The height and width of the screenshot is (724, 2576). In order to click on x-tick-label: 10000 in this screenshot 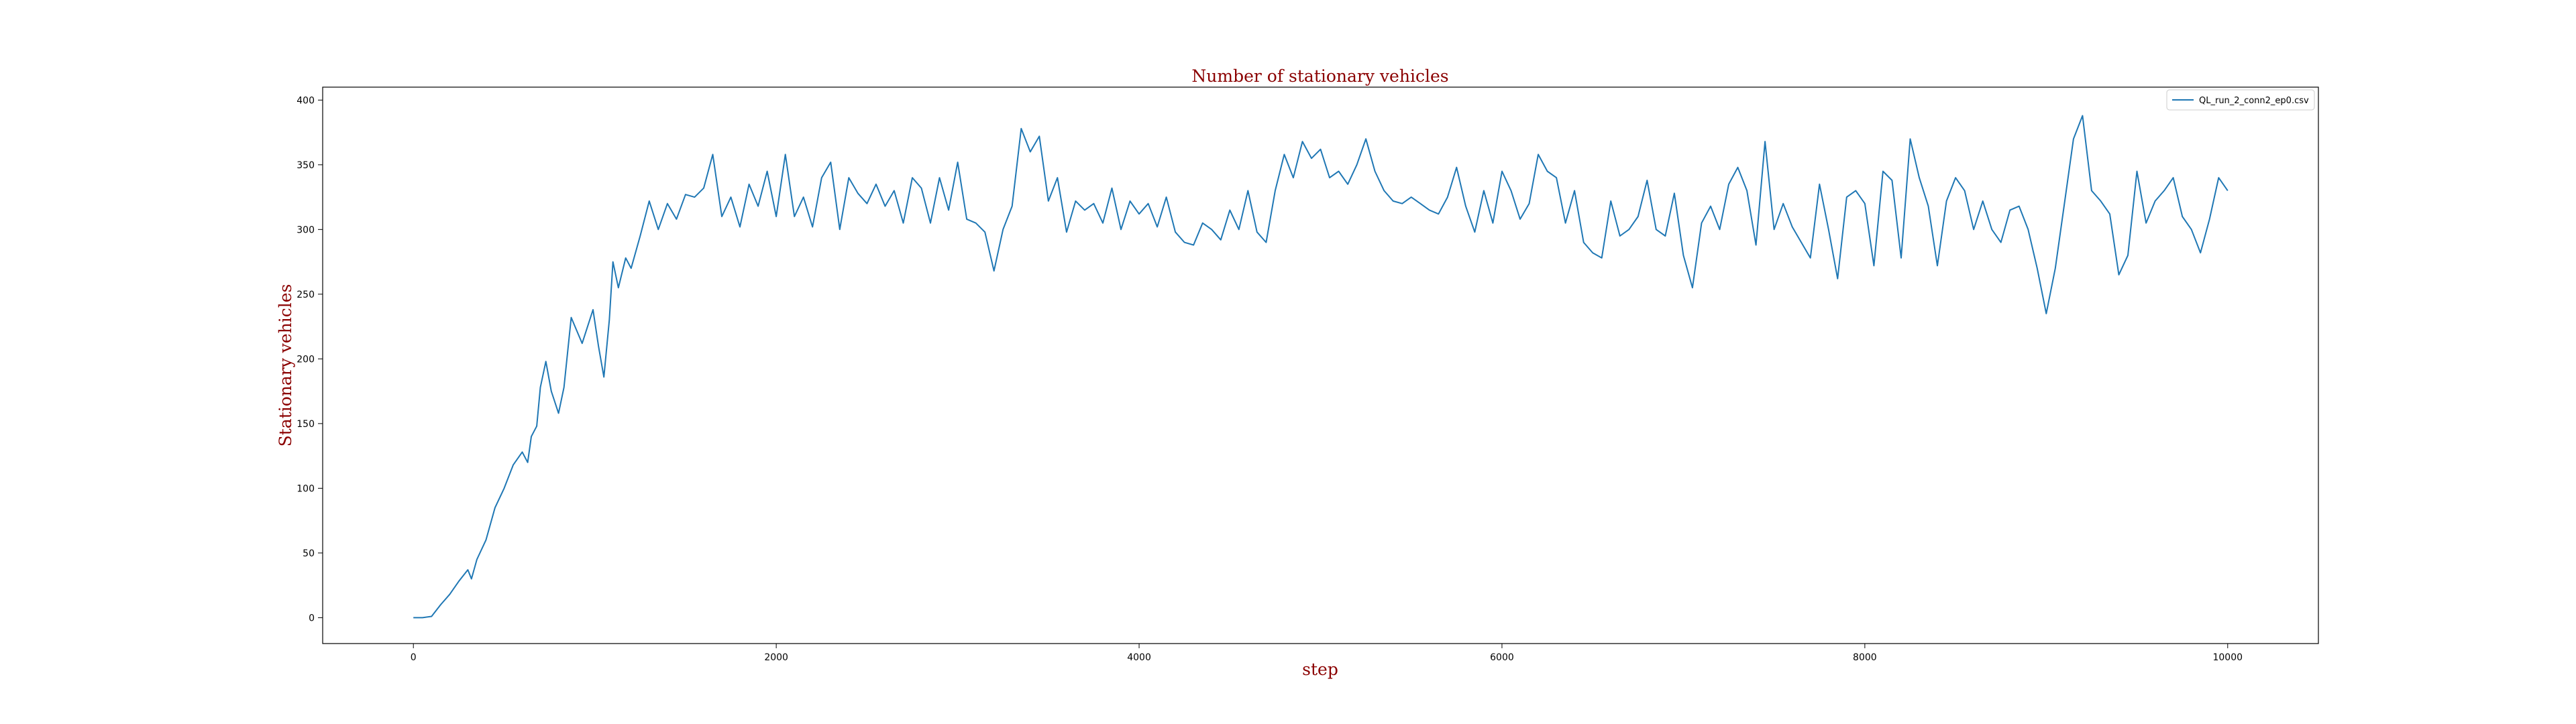, I will do `click(2227, 657)`.